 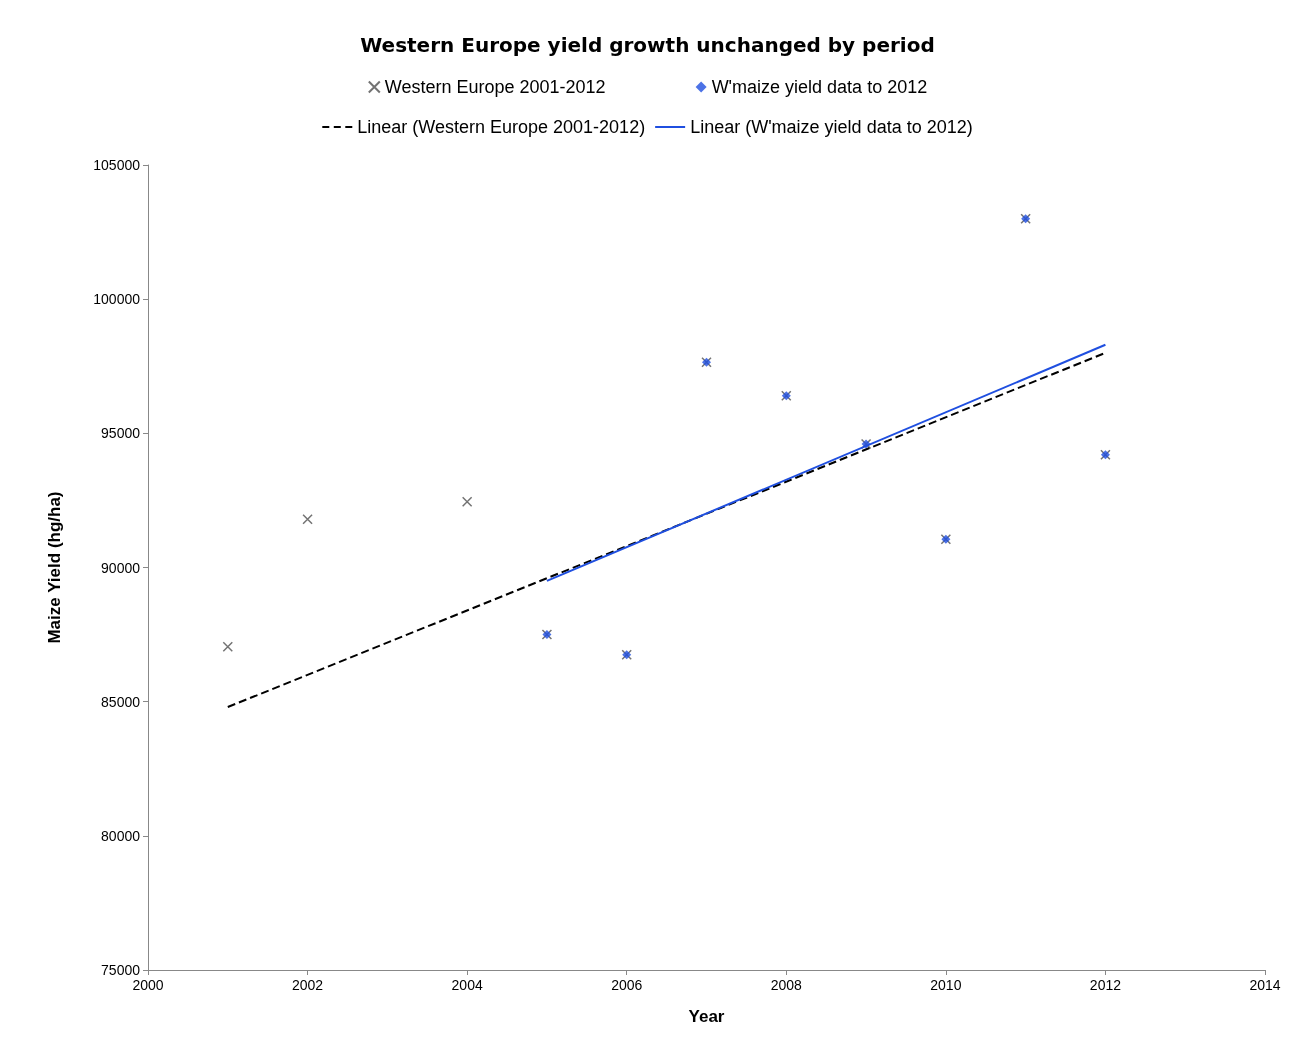 I want to click on y-tick-label: 90000, so click(x=121, y=567).